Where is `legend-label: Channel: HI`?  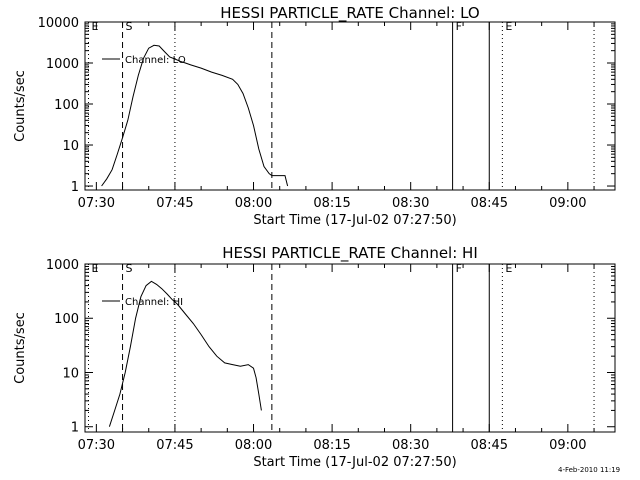 legend-label: Channel: HI is located at coordinates (154, 302).